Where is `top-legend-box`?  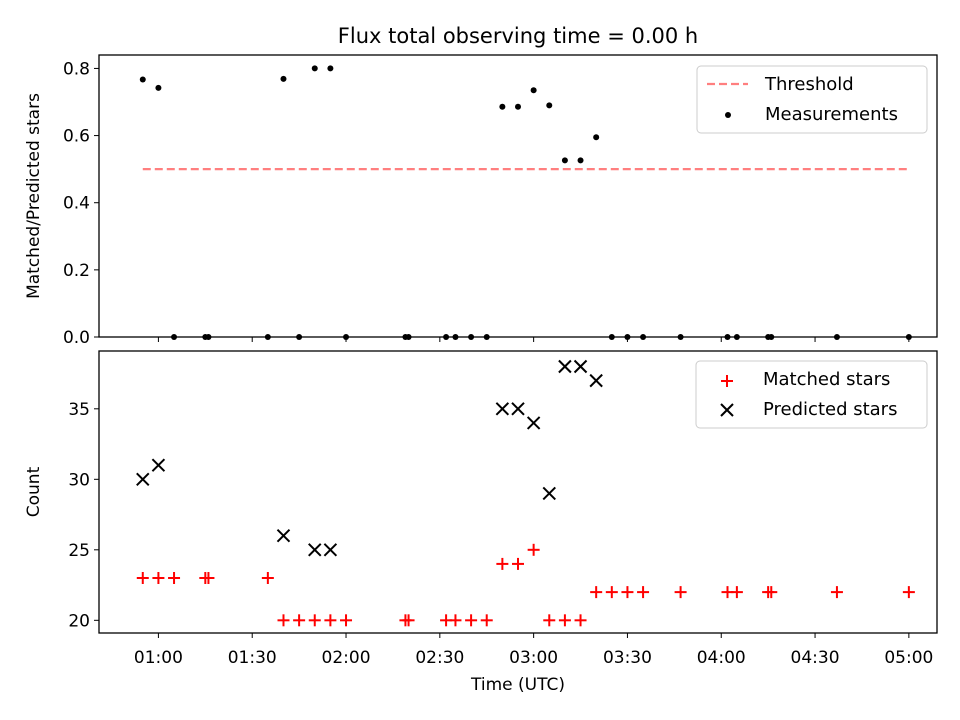
top-legend-box is located at coordinates (812, 99).